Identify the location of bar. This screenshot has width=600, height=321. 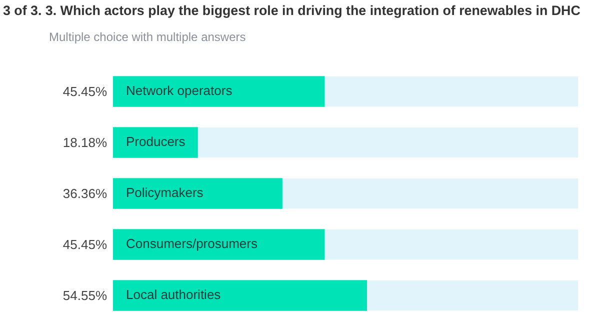
(155, 142).